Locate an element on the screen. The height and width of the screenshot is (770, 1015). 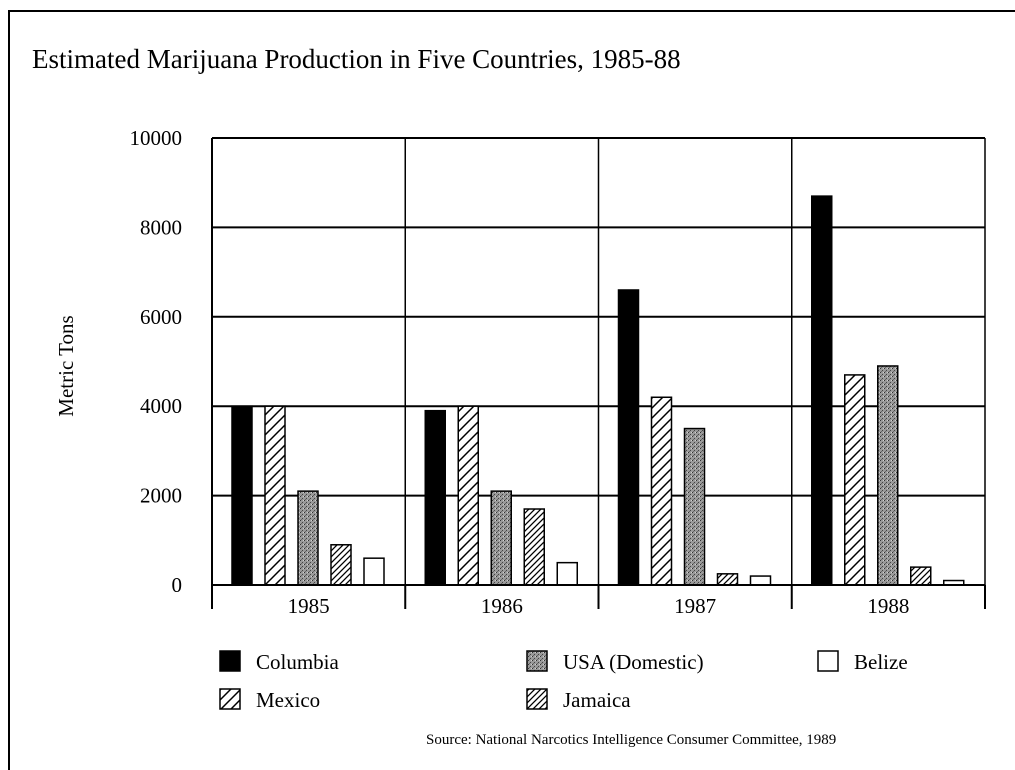
y-tick-label-10000: 10000 is located at coordinates (156, 138).